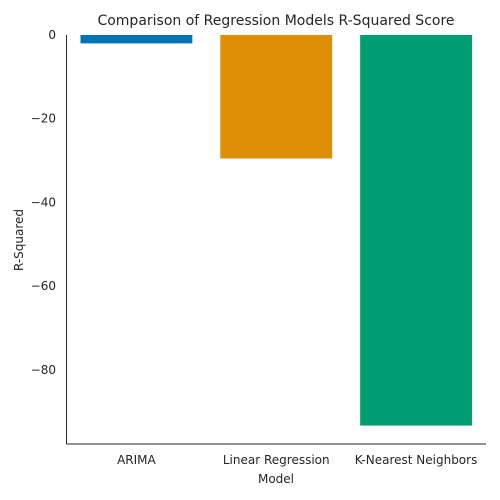 The image size is (500, 500). Describe the element at coordinates (416, 460) in the screenshot. I see `x-tick-label: K-Nearest Neighbors` at that location.